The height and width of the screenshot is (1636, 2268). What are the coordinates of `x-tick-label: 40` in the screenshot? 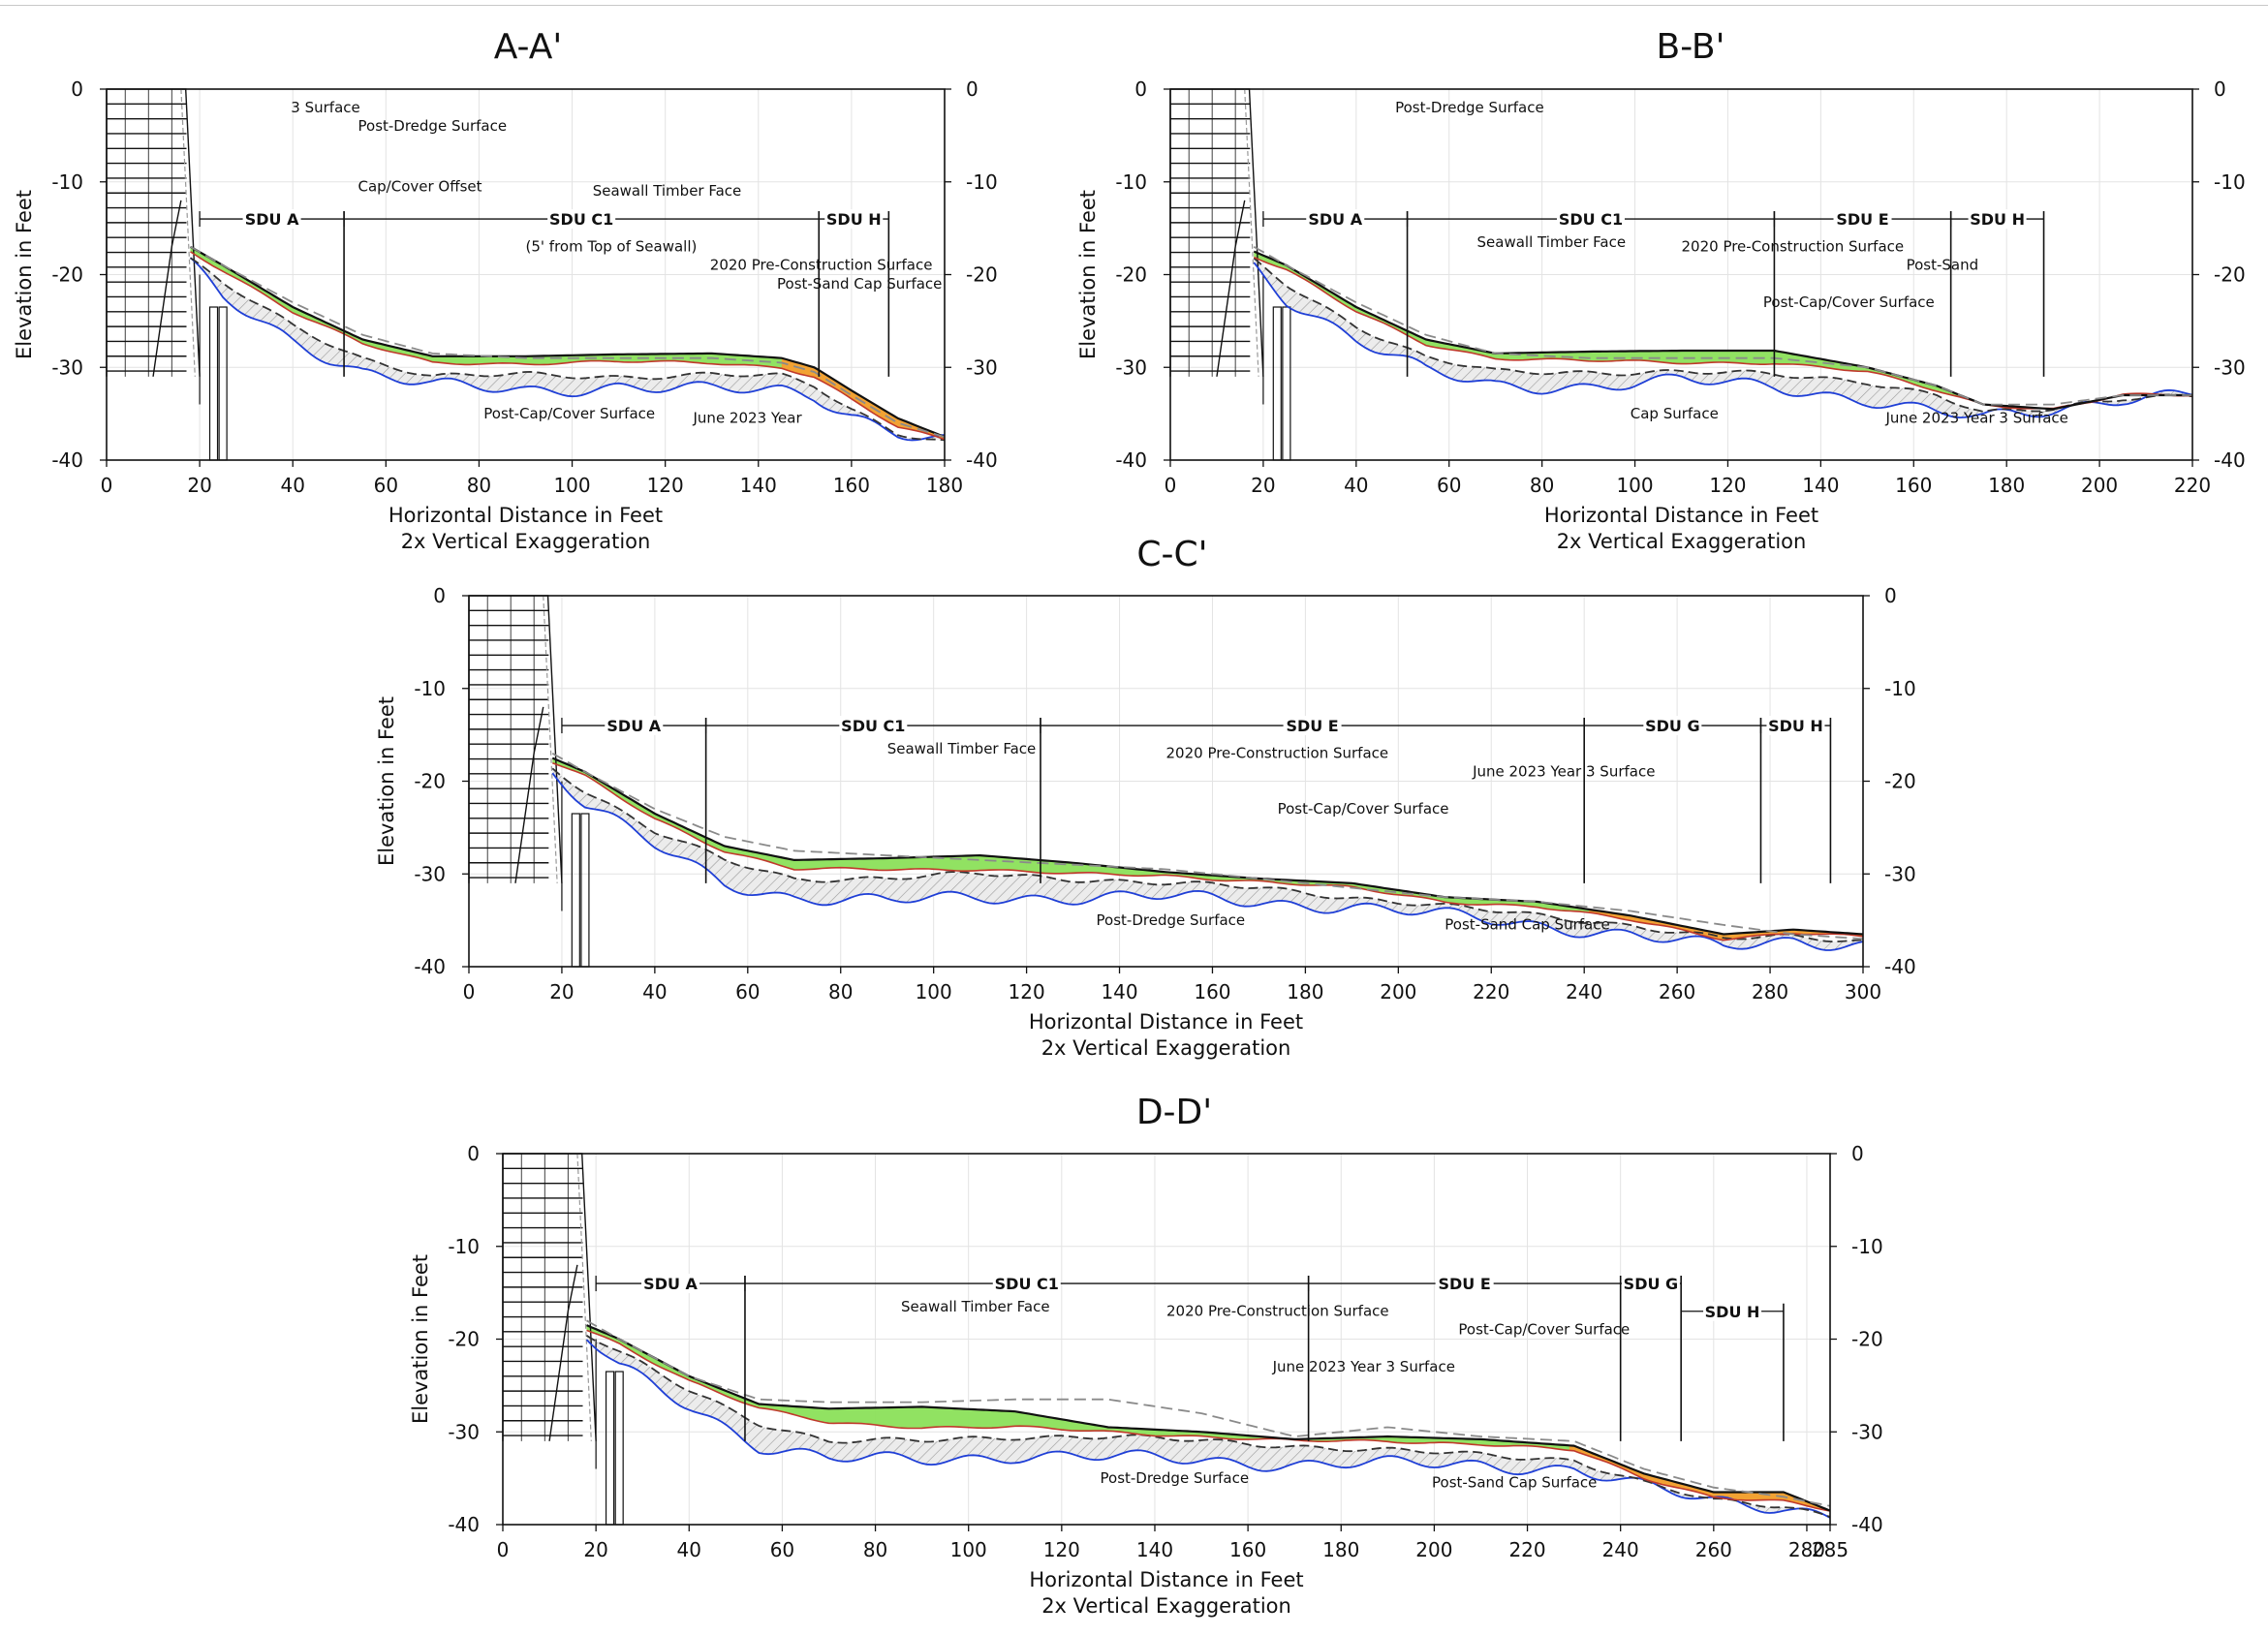 It's located at (689, 1550).